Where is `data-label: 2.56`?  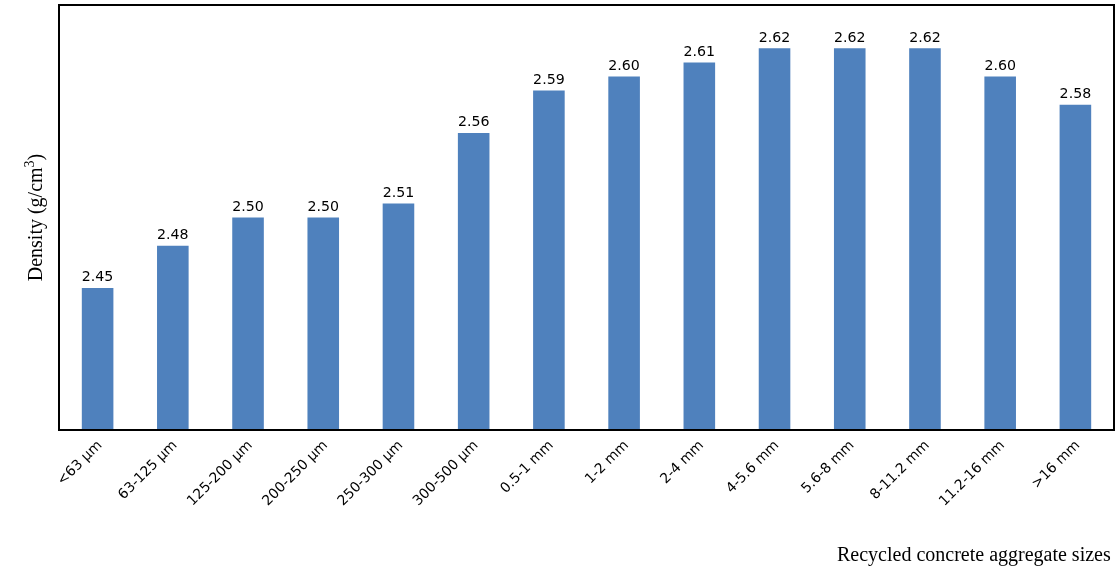 data-label: 2.56 is located at coordinates (473, 121).